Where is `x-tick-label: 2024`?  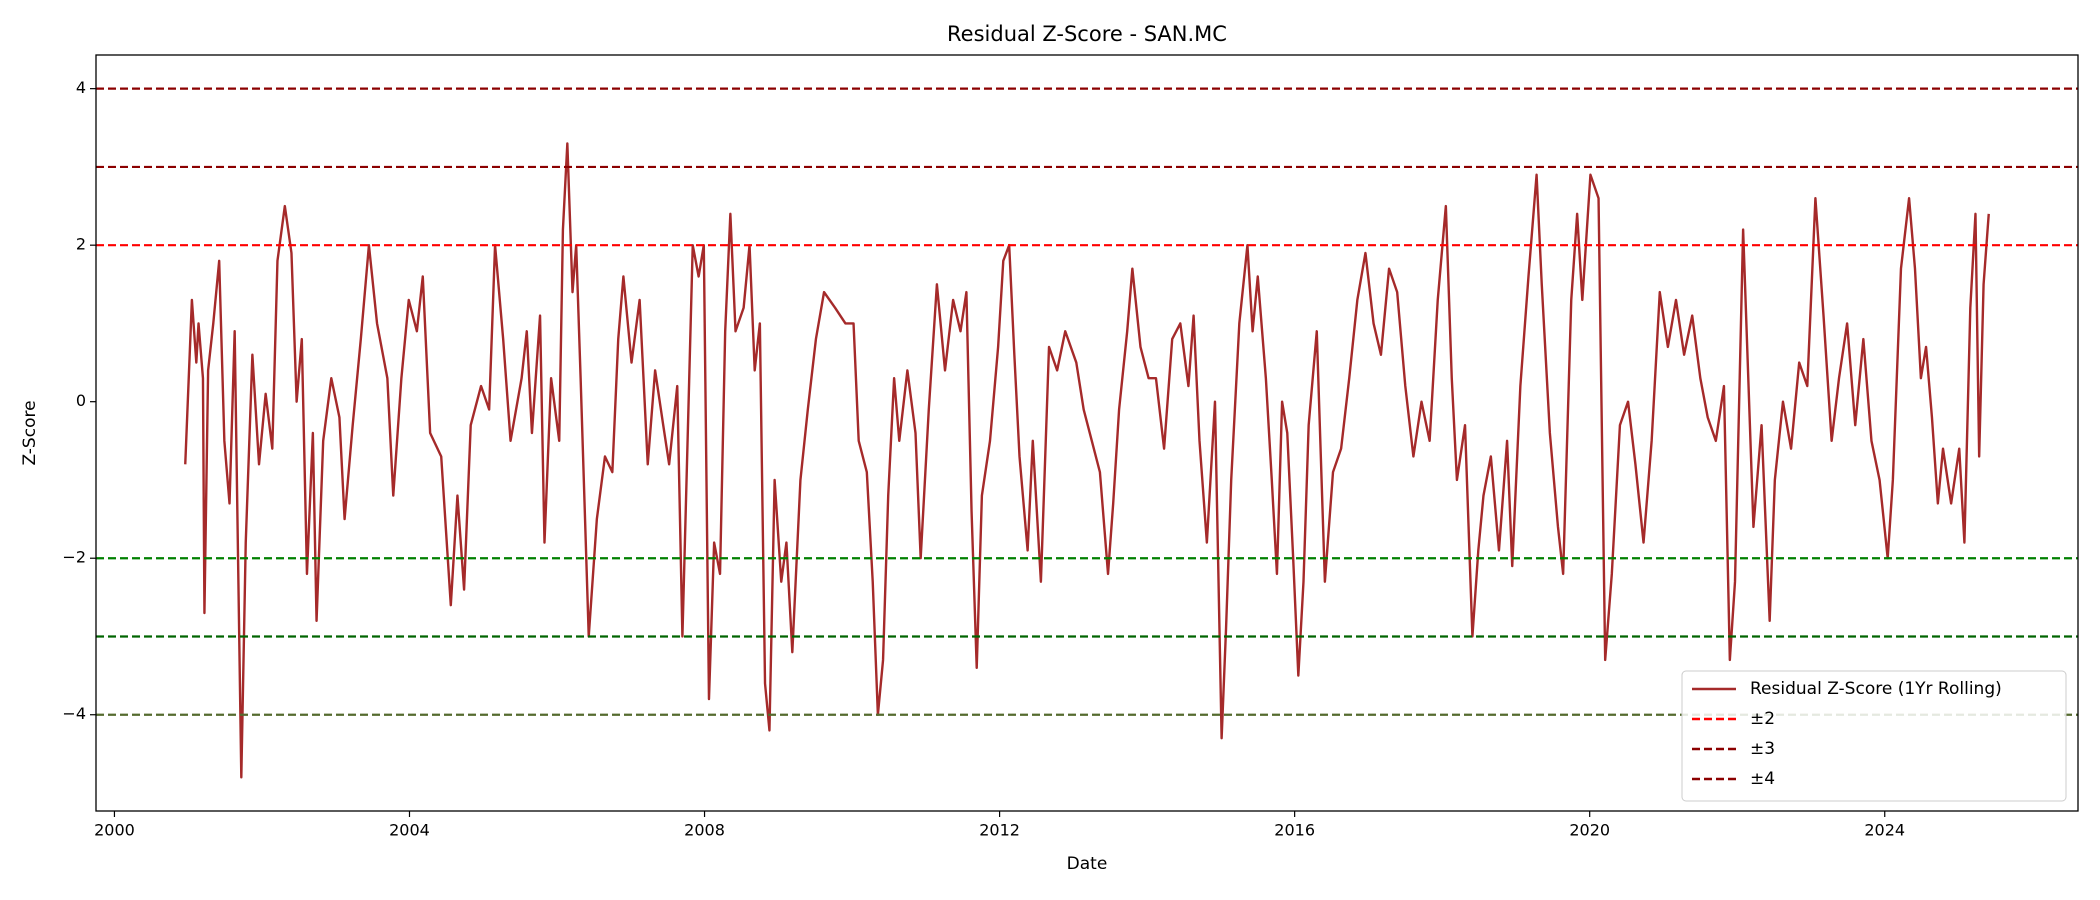 x-tick-label: 2024 is located at coordinates (1884, 830).